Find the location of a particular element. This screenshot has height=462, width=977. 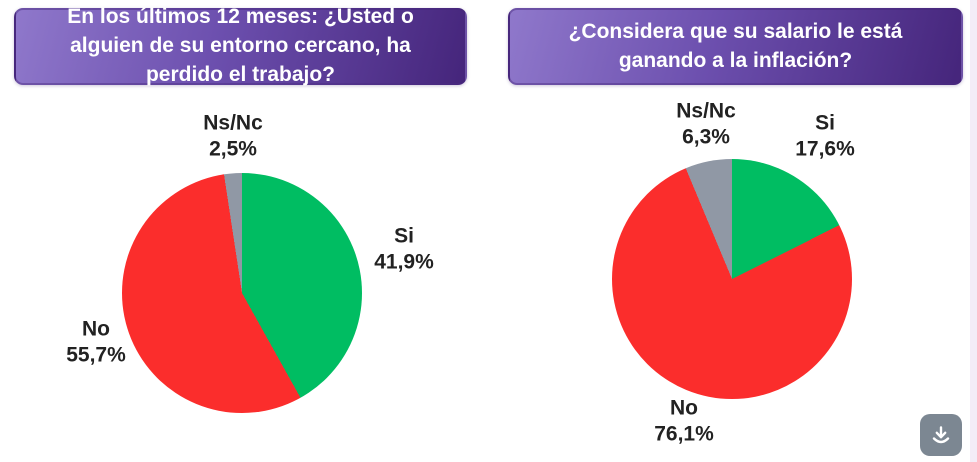

download-button is located at coordinates (941, 435).